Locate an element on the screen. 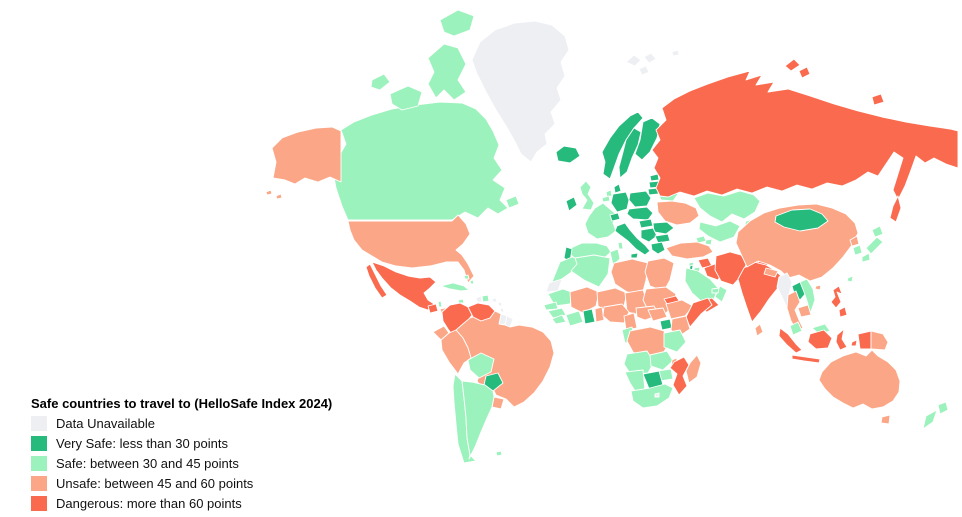 This screenshot has height=517, width=962. country-nepal is located at coordinates (771, 272).